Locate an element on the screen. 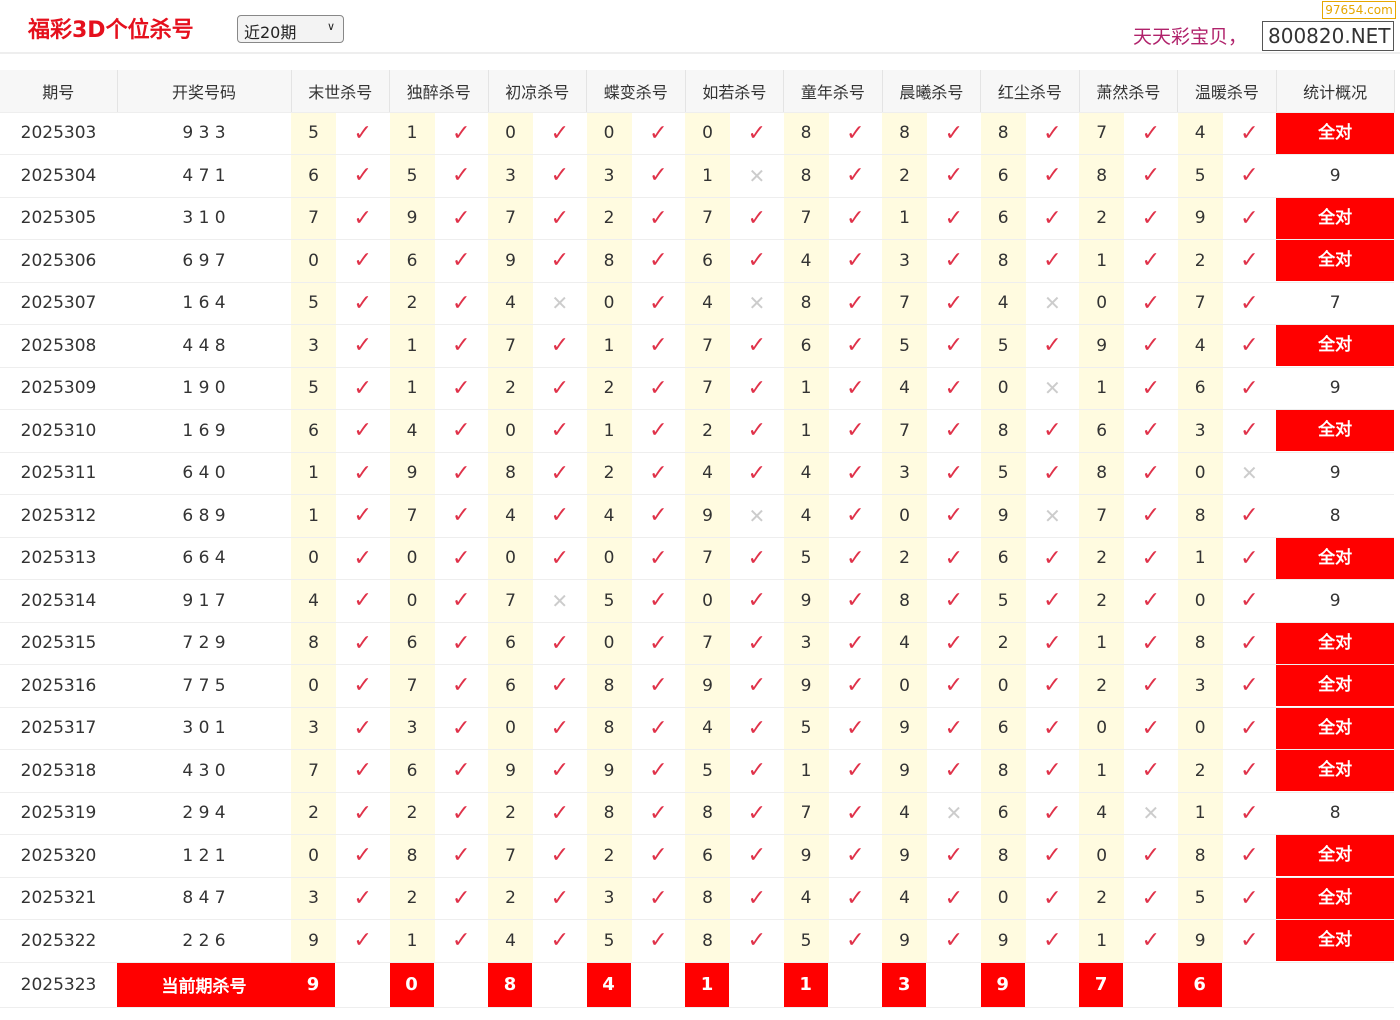  period-cell: 2025310 is located at coordinates (58, 431).